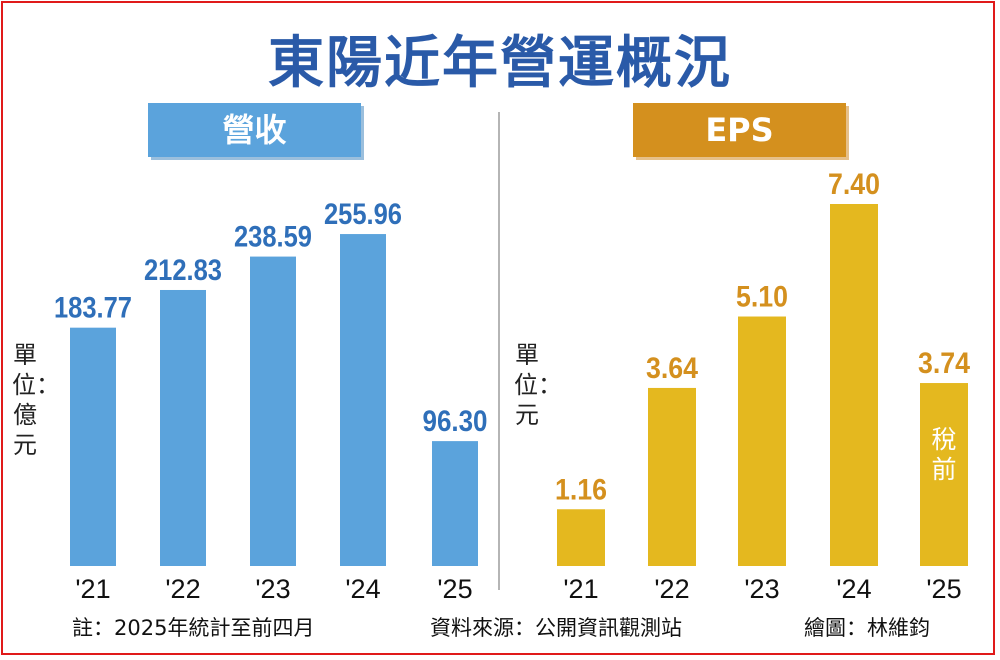 This screenshot has width=1000, height=660. I want to click on eps-annotation-char-1: 前, so click(943, 469).